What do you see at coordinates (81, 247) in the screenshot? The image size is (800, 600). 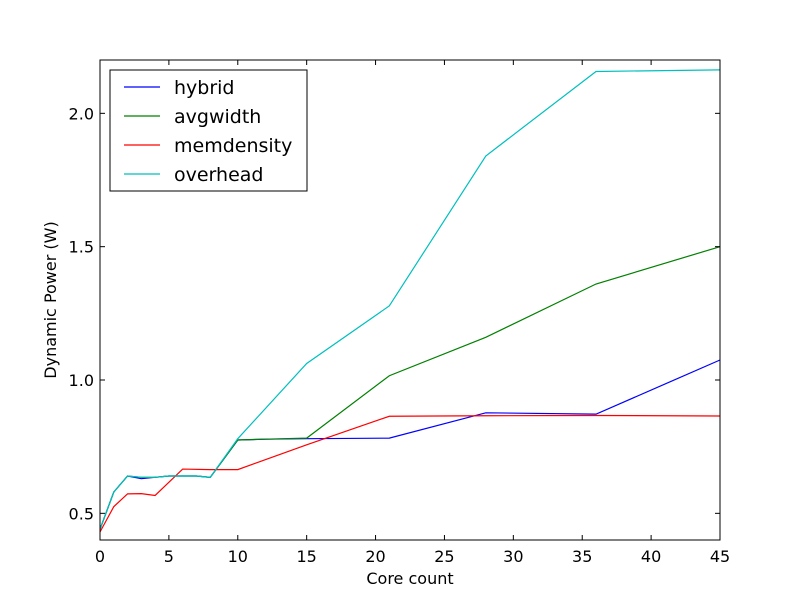 I see `y-tick-label: 1.5` at bounding box center [81, 247].